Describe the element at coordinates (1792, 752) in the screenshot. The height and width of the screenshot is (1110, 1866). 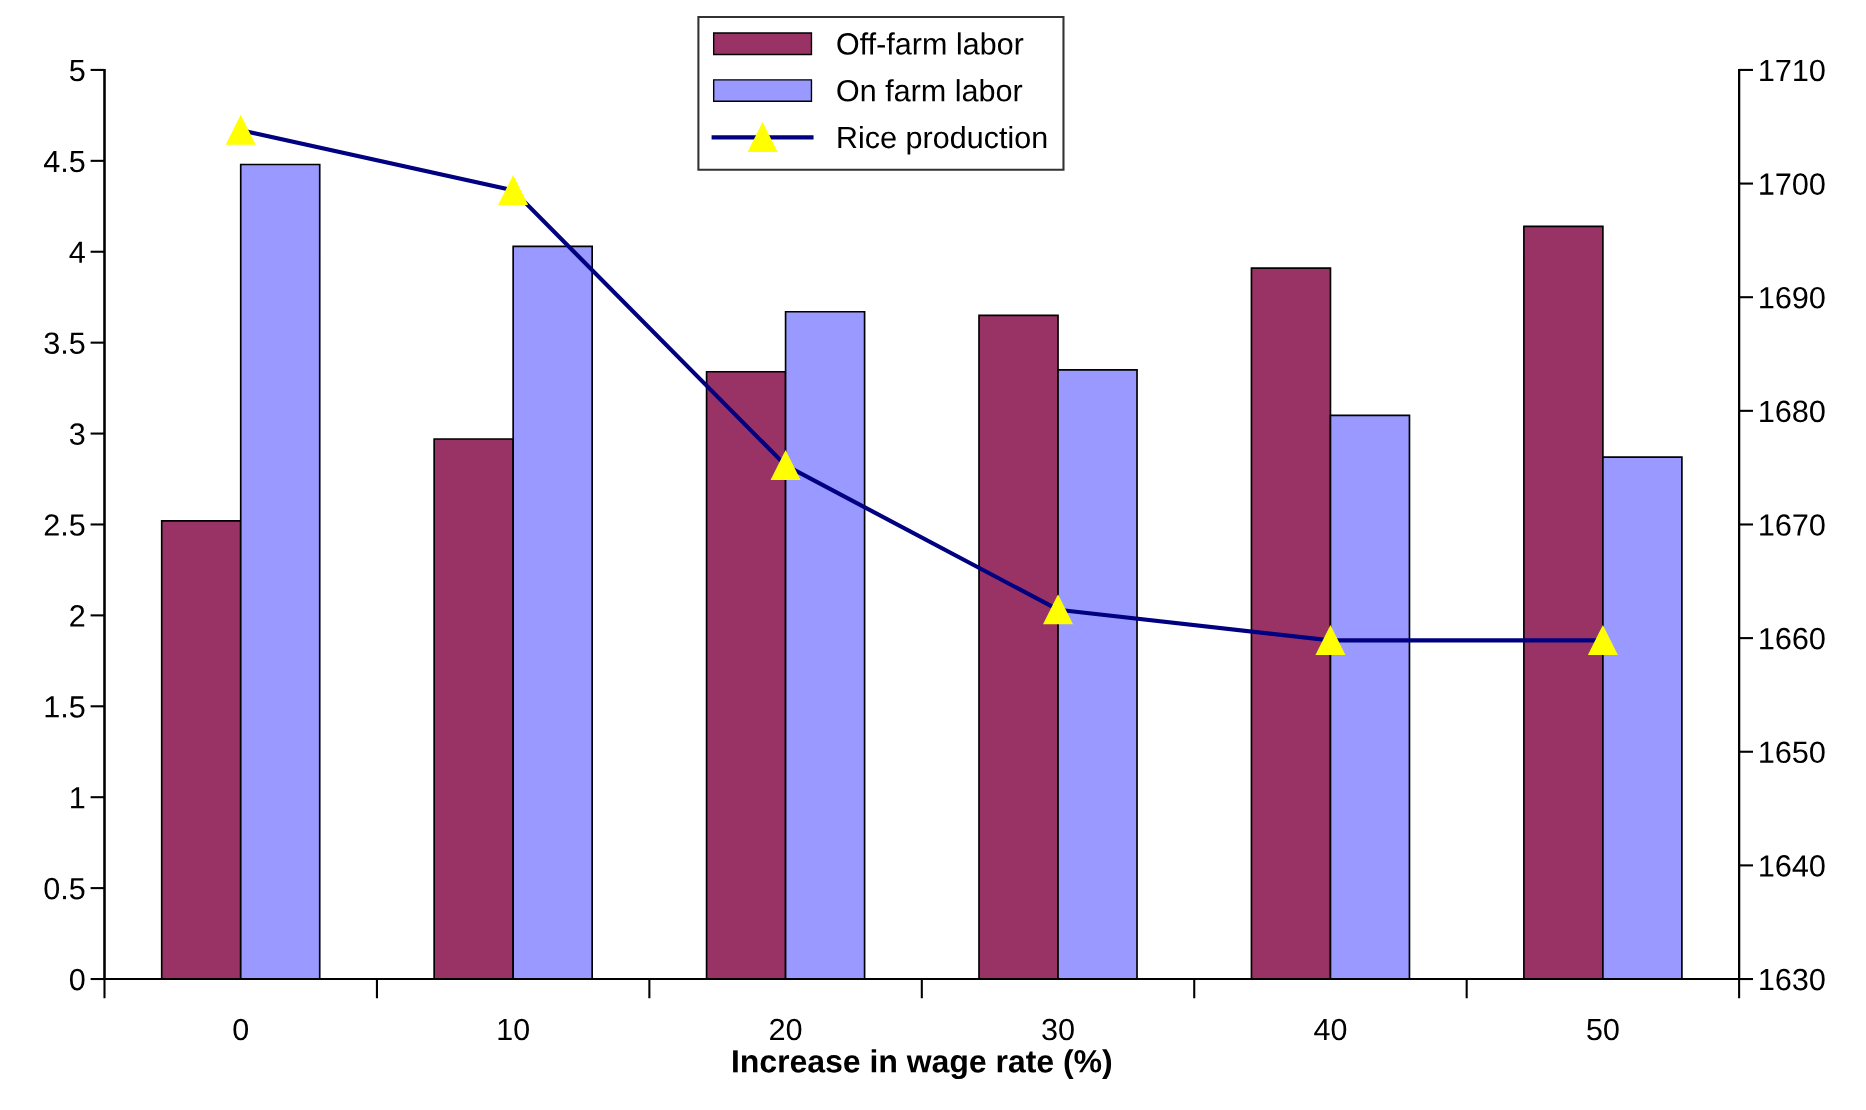
I see `y2-tick-label: 1650` at that location.